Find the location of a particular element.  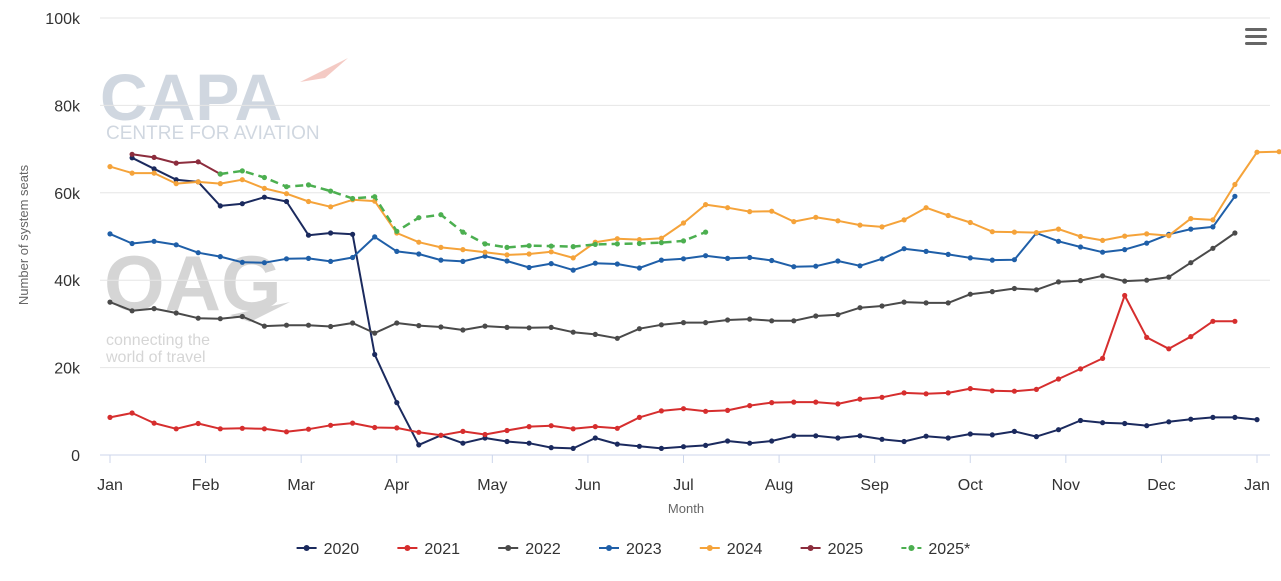

series-2025-projected is located at coordinates (463, 209).